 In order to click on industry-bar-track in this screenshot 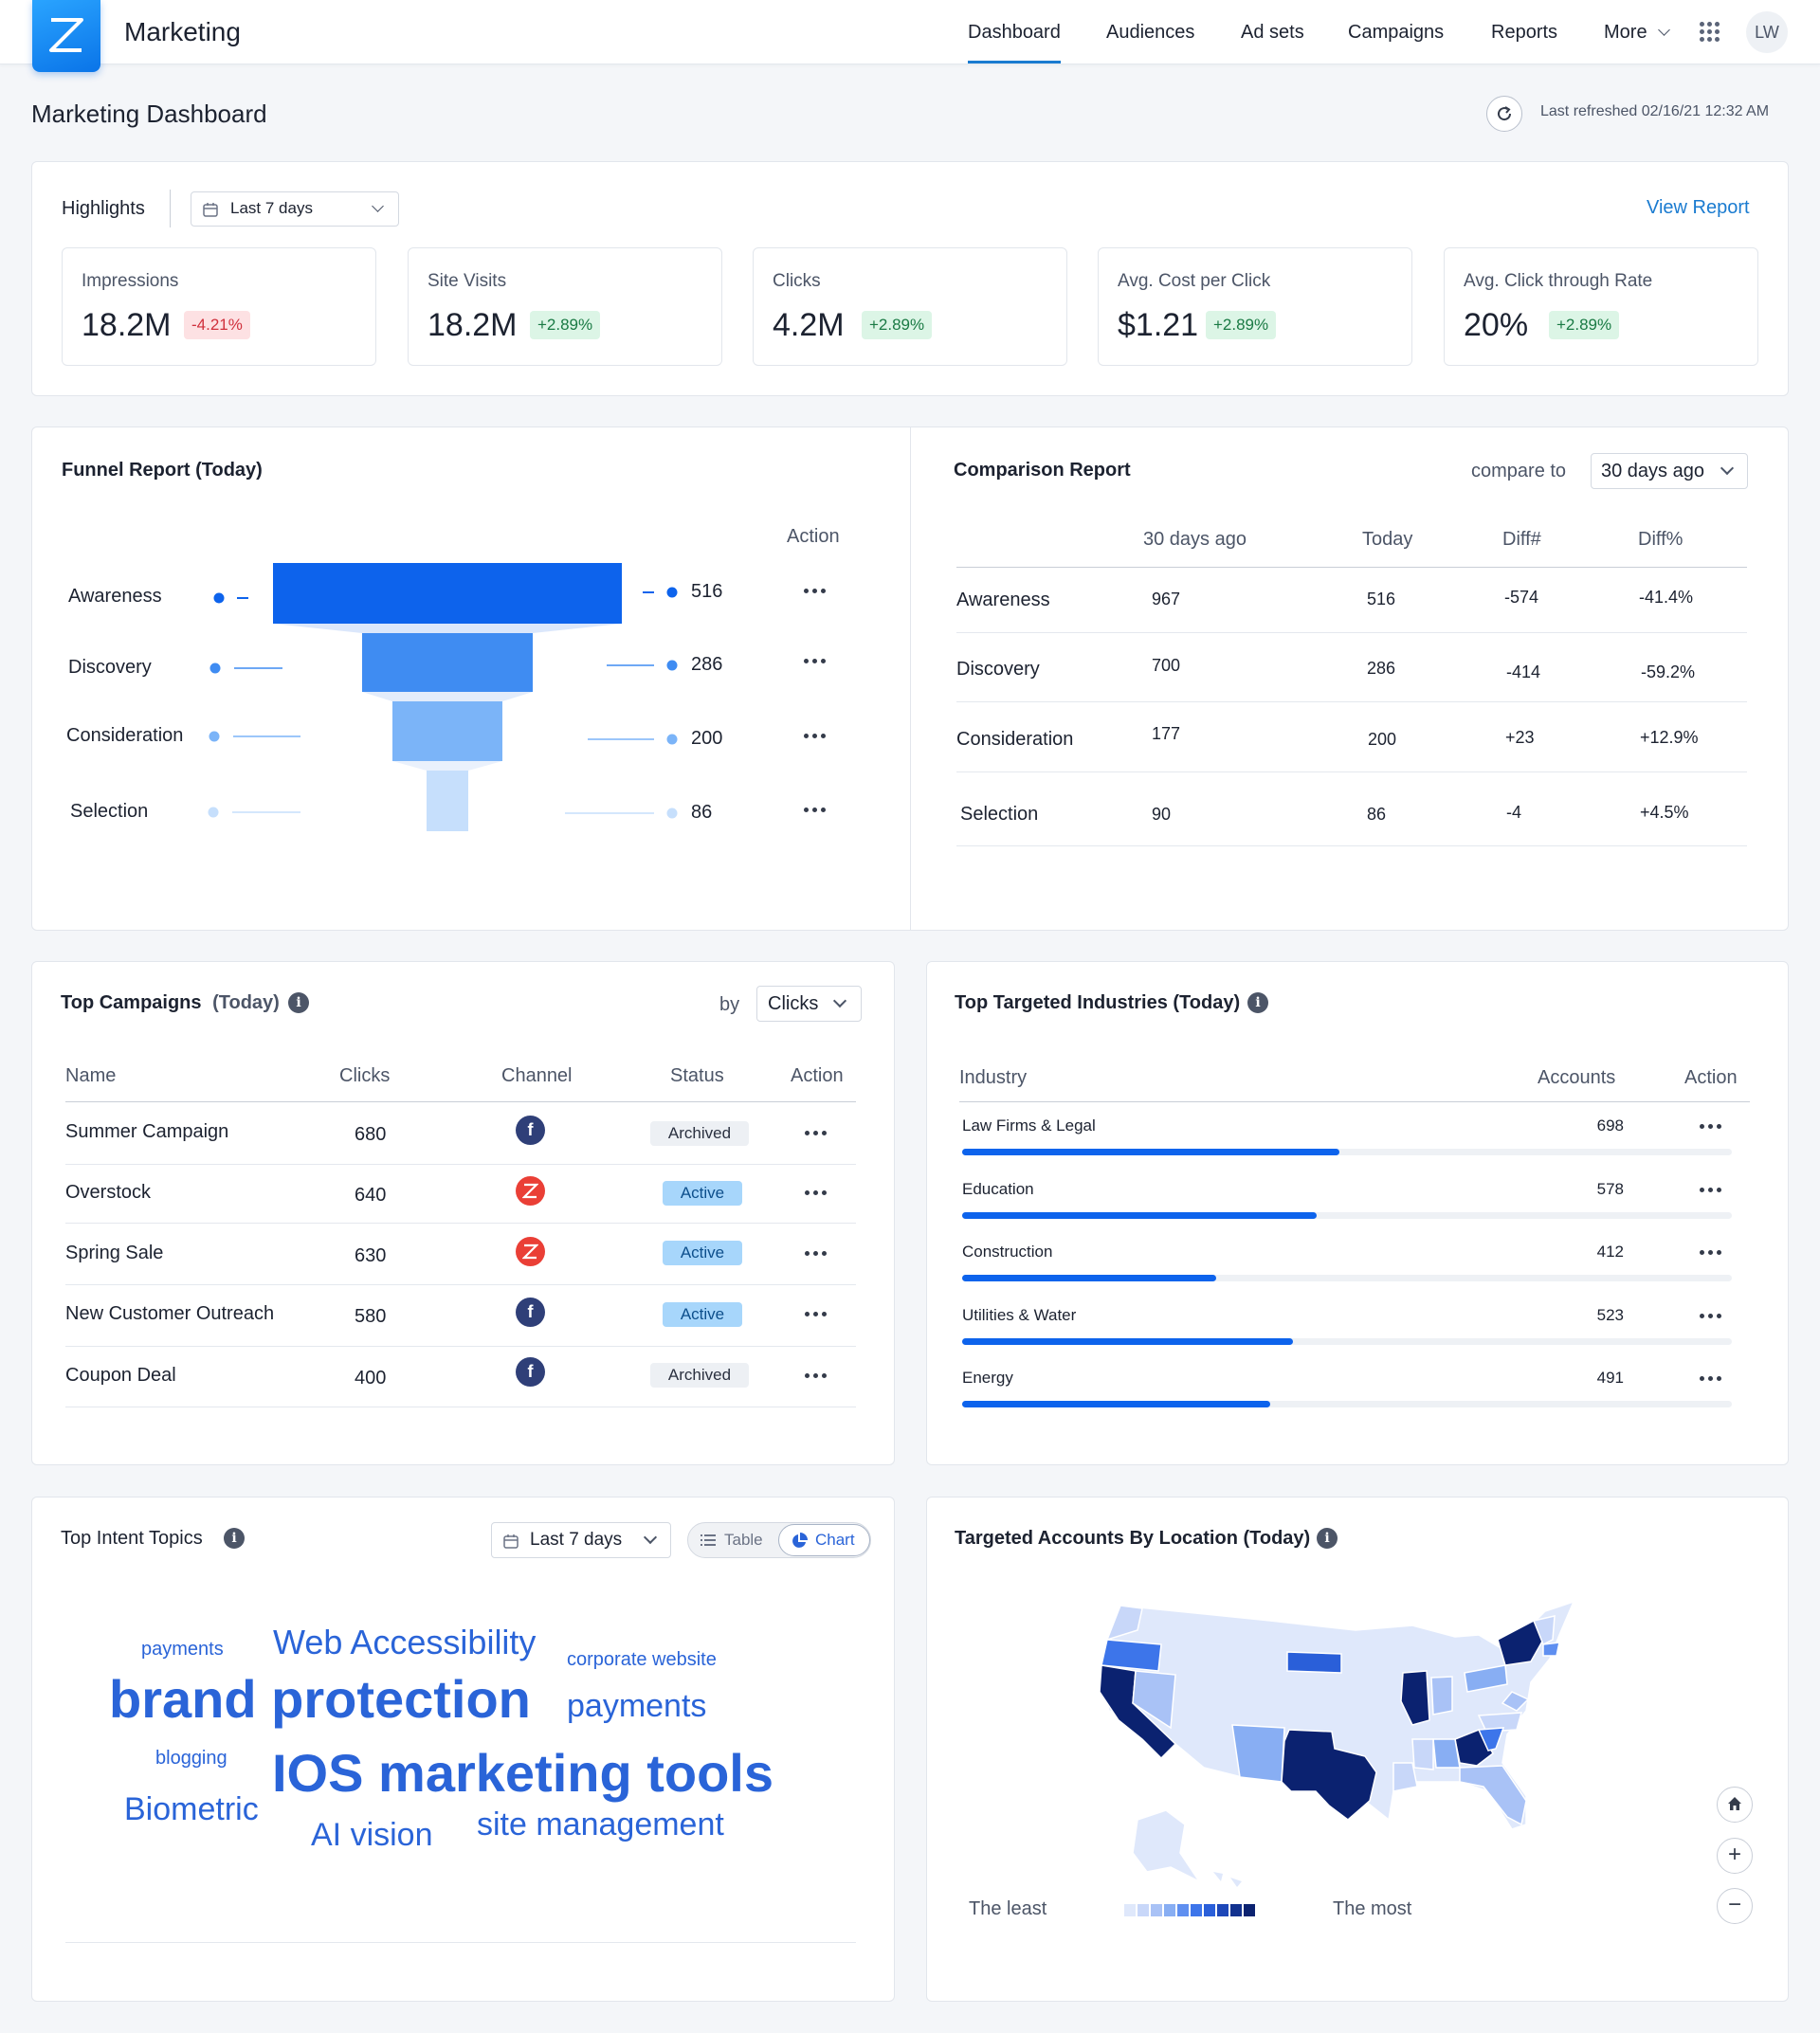, I will do `click(1347, 1278)`.